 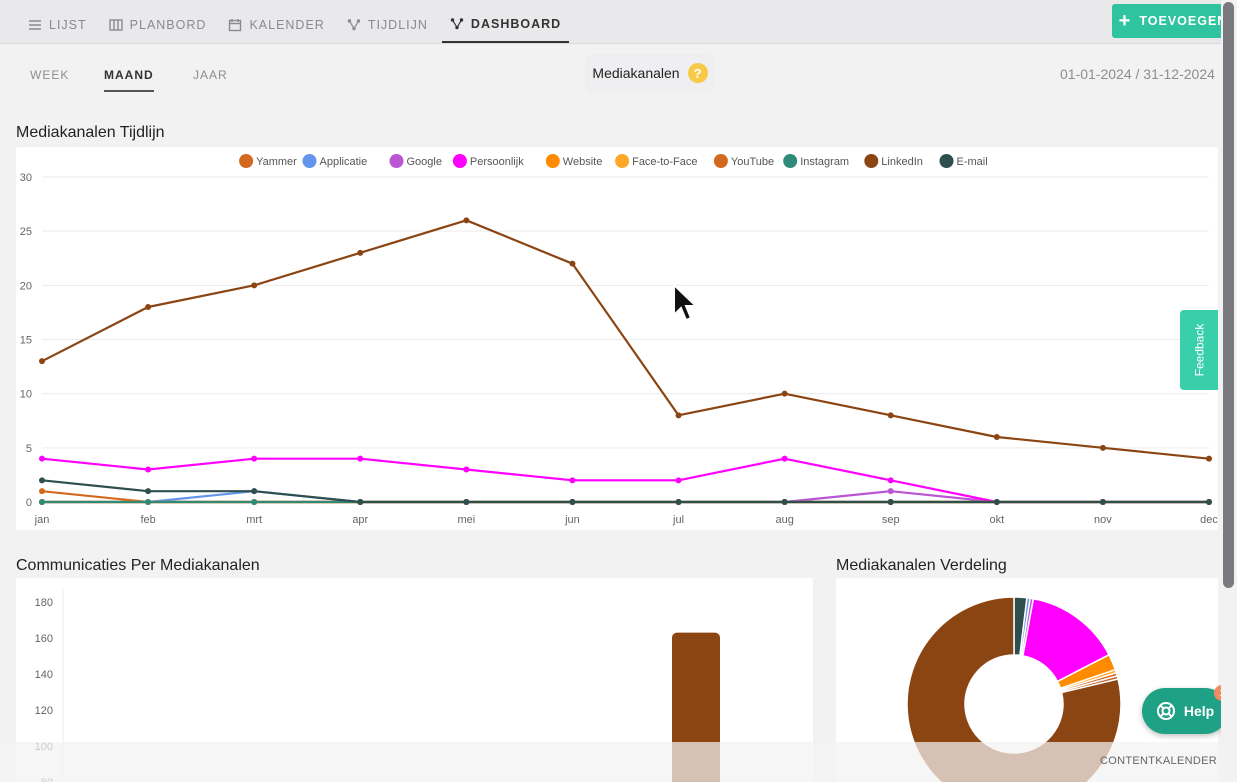 I want to click on tab-planbord: PLANBORD, so click(x=158, y=25).